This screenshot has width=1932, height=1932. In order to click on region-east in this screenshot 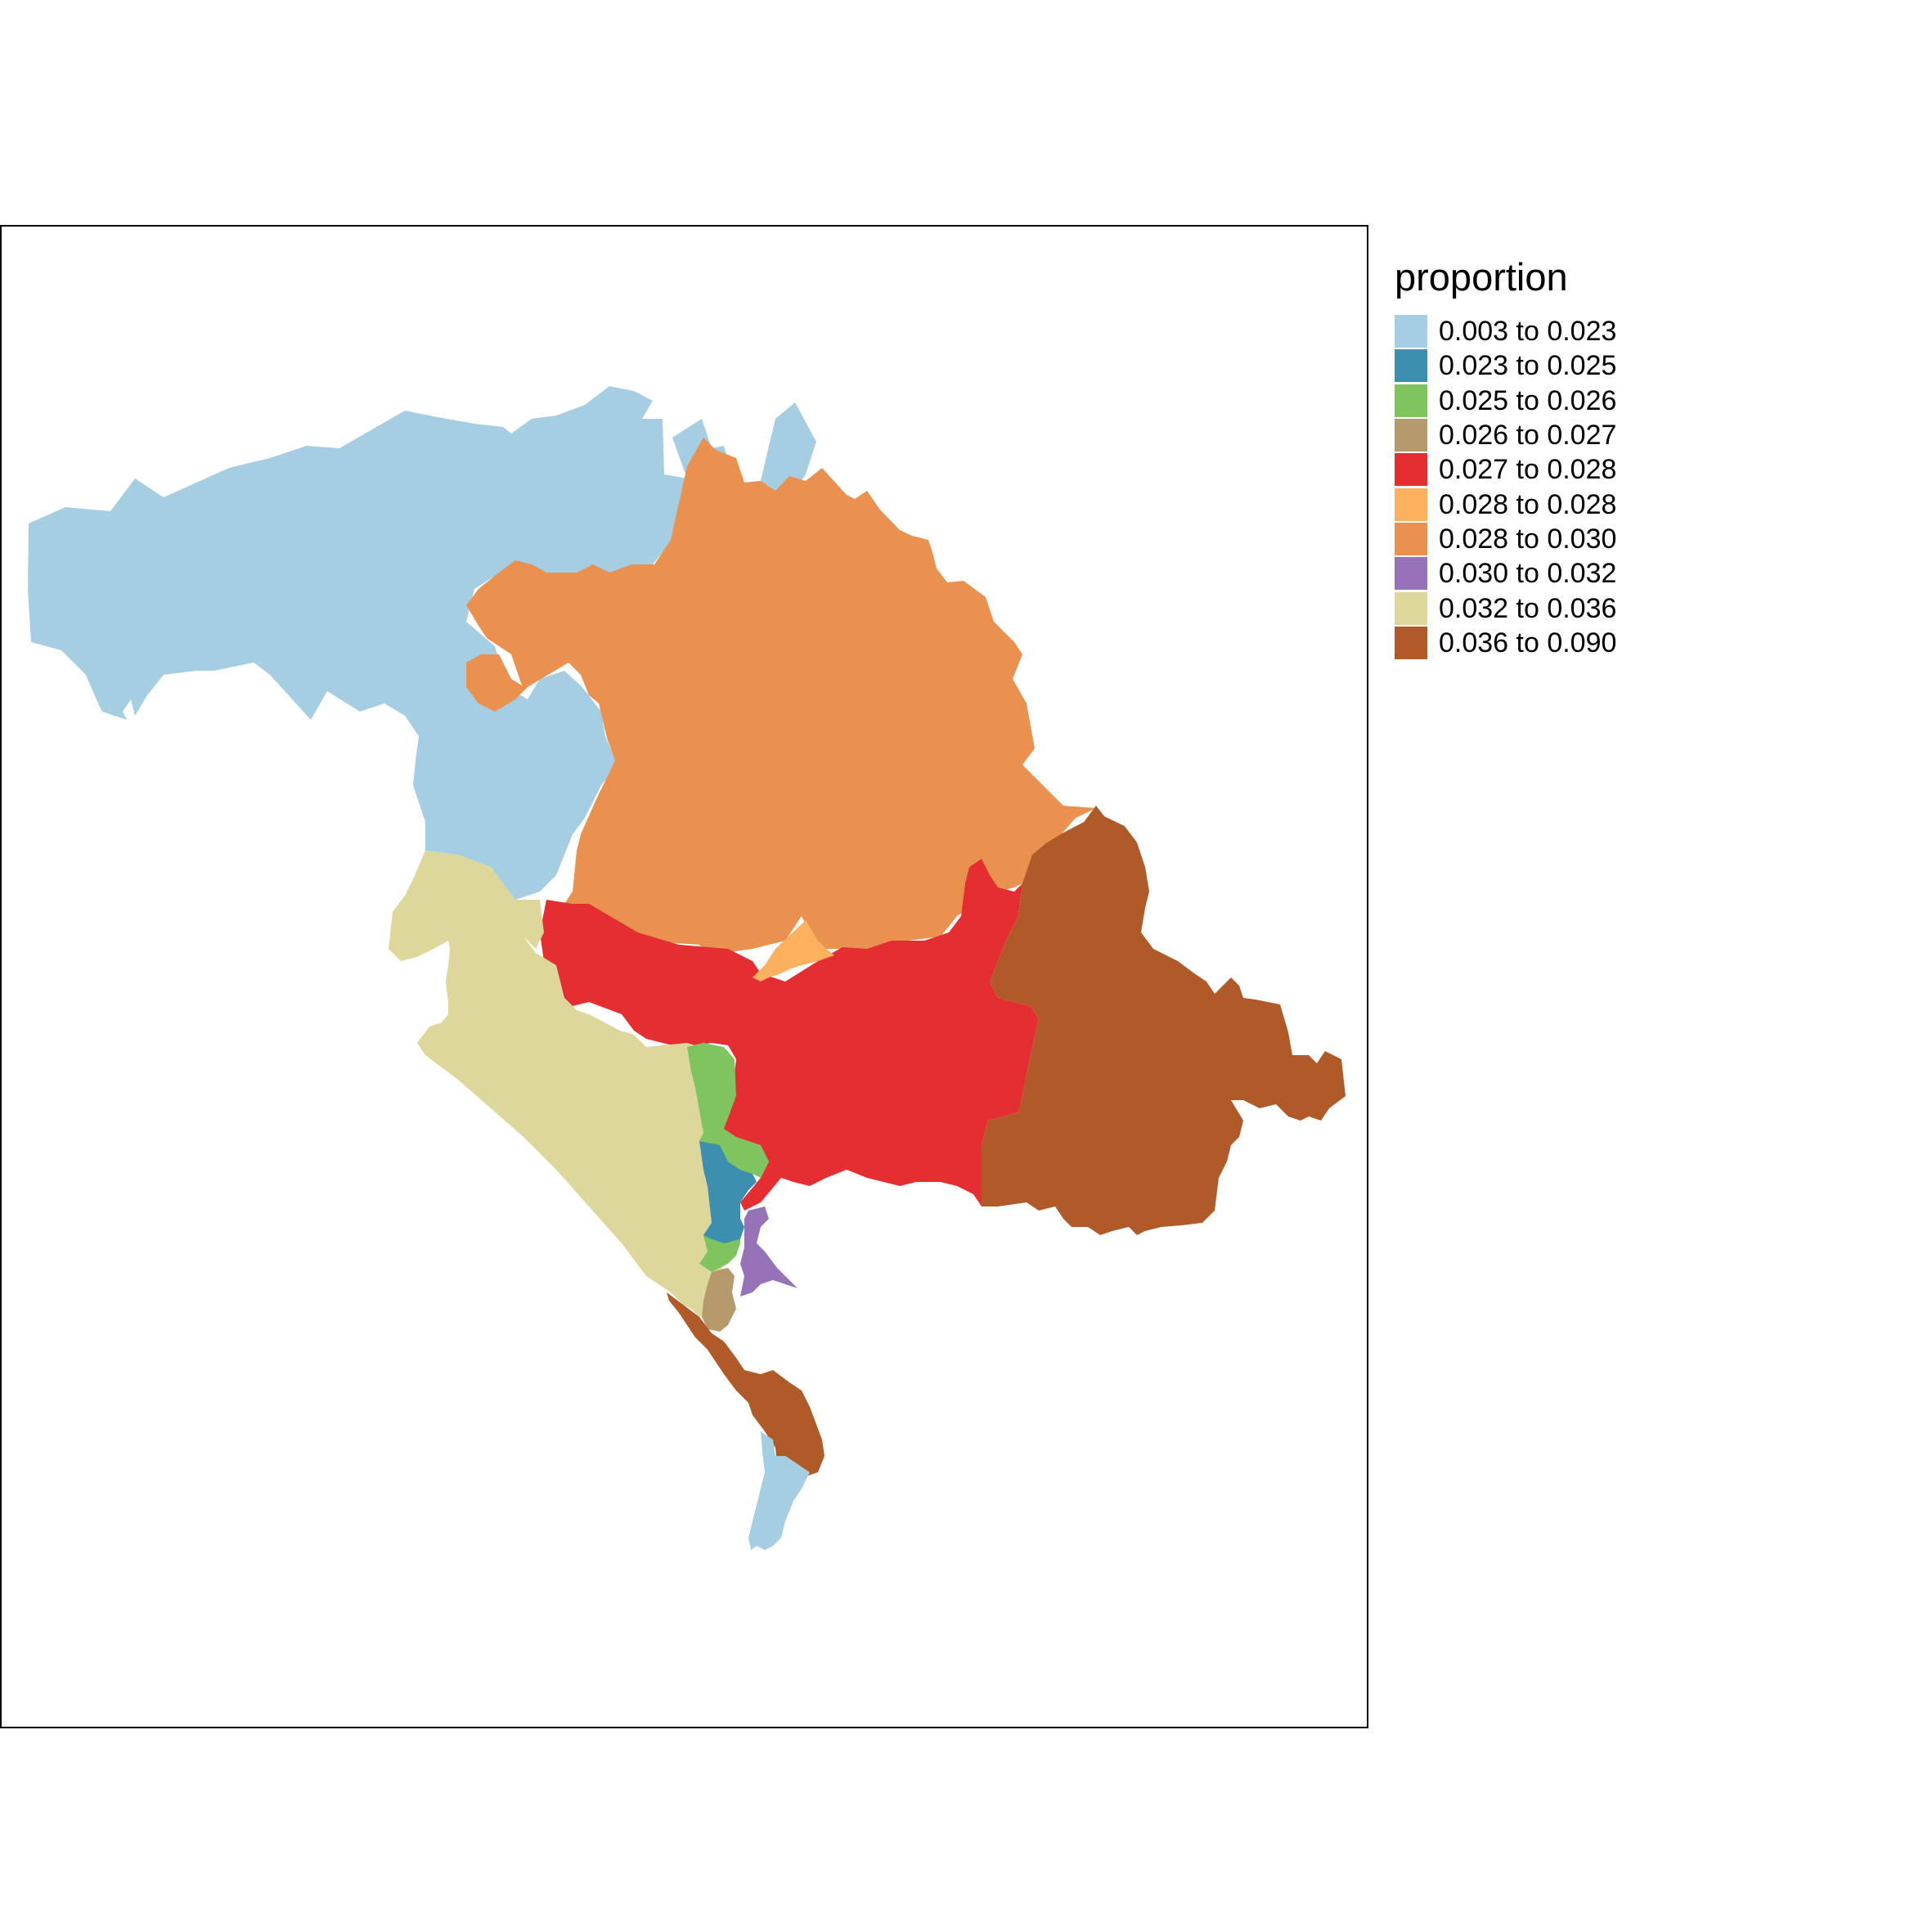, I will do `click(1164, 1020)`.